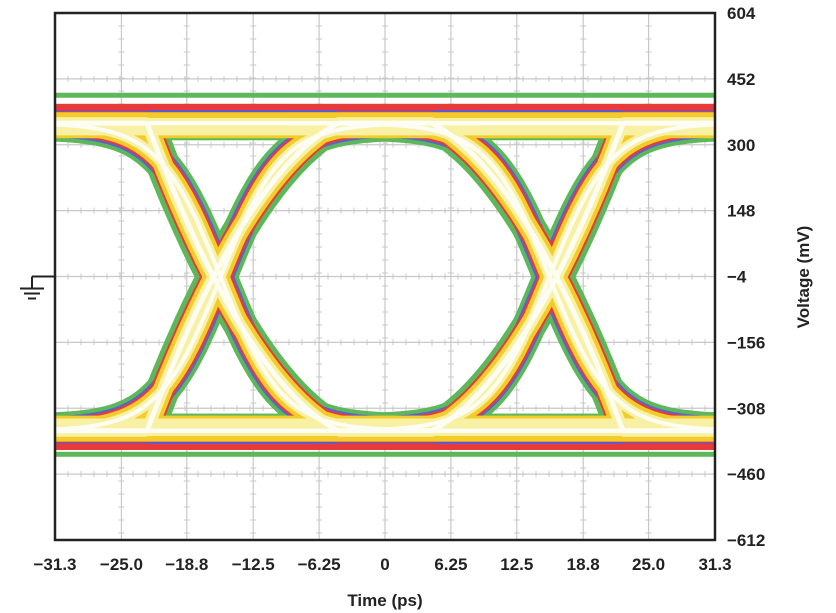 The height and width of the screenshot is (613, 836). Describe the element at coordinates (186, 564) in the screenshot. I see `x-tick-label: −18.8` at that location.